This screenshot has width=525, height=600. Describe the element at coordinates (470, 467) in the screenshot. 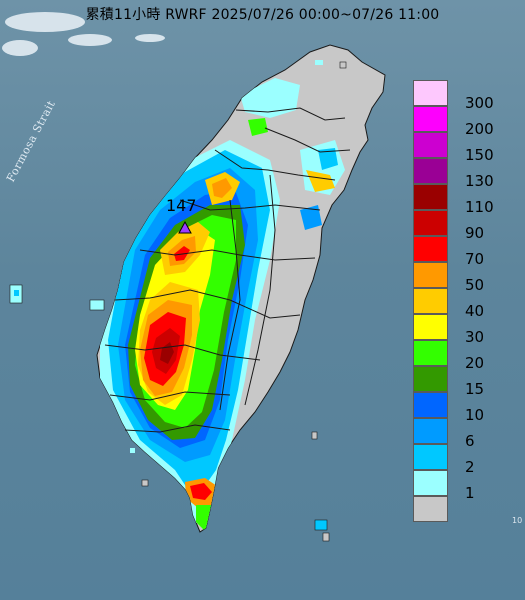

I see `legend-label: 2` at that location.